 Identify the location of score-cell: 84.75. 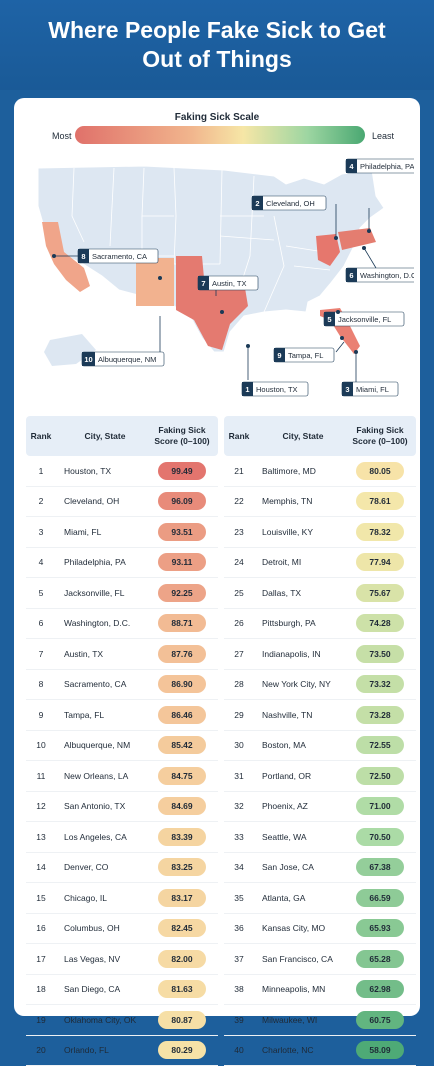
(182, 776).